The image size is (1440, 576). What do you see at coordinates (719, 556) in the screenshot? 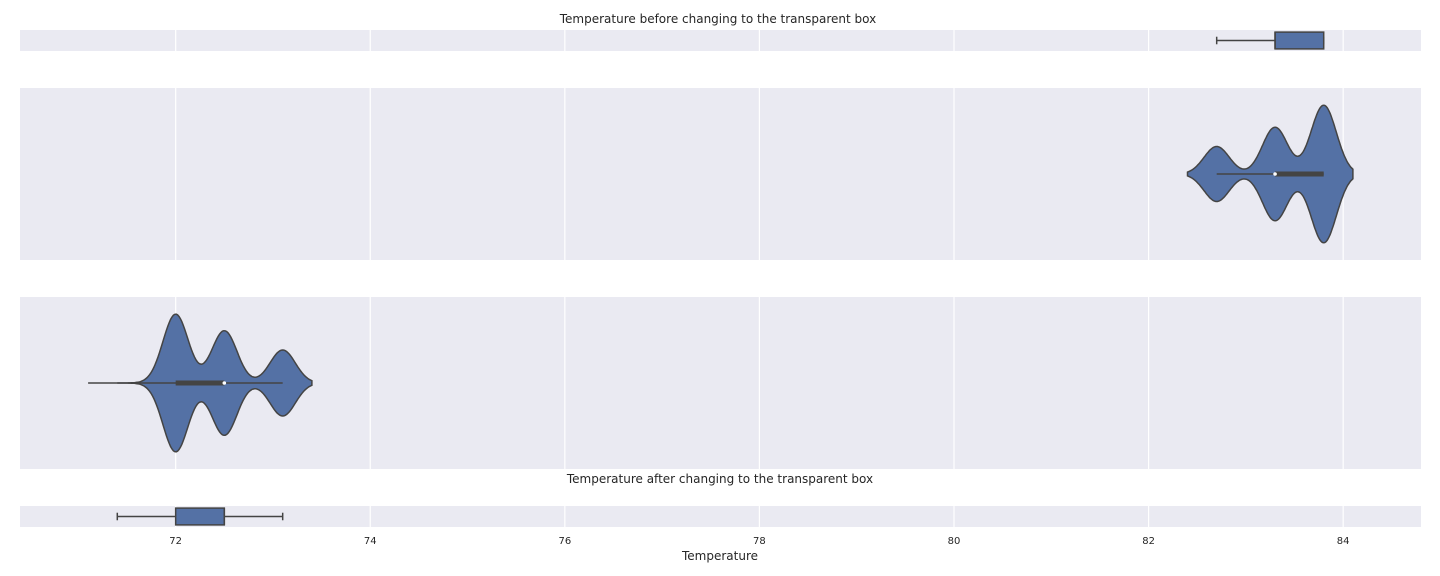
I see `x-axis-label: Temperature` at bounding box center [719, 556].